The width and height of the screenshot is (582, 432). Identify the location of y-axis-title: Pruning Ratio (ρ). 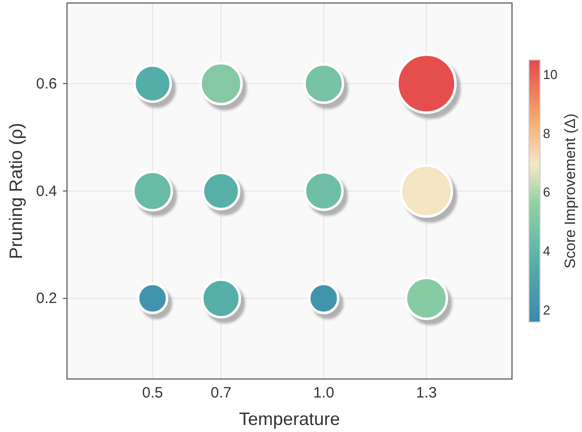
(16, 191).